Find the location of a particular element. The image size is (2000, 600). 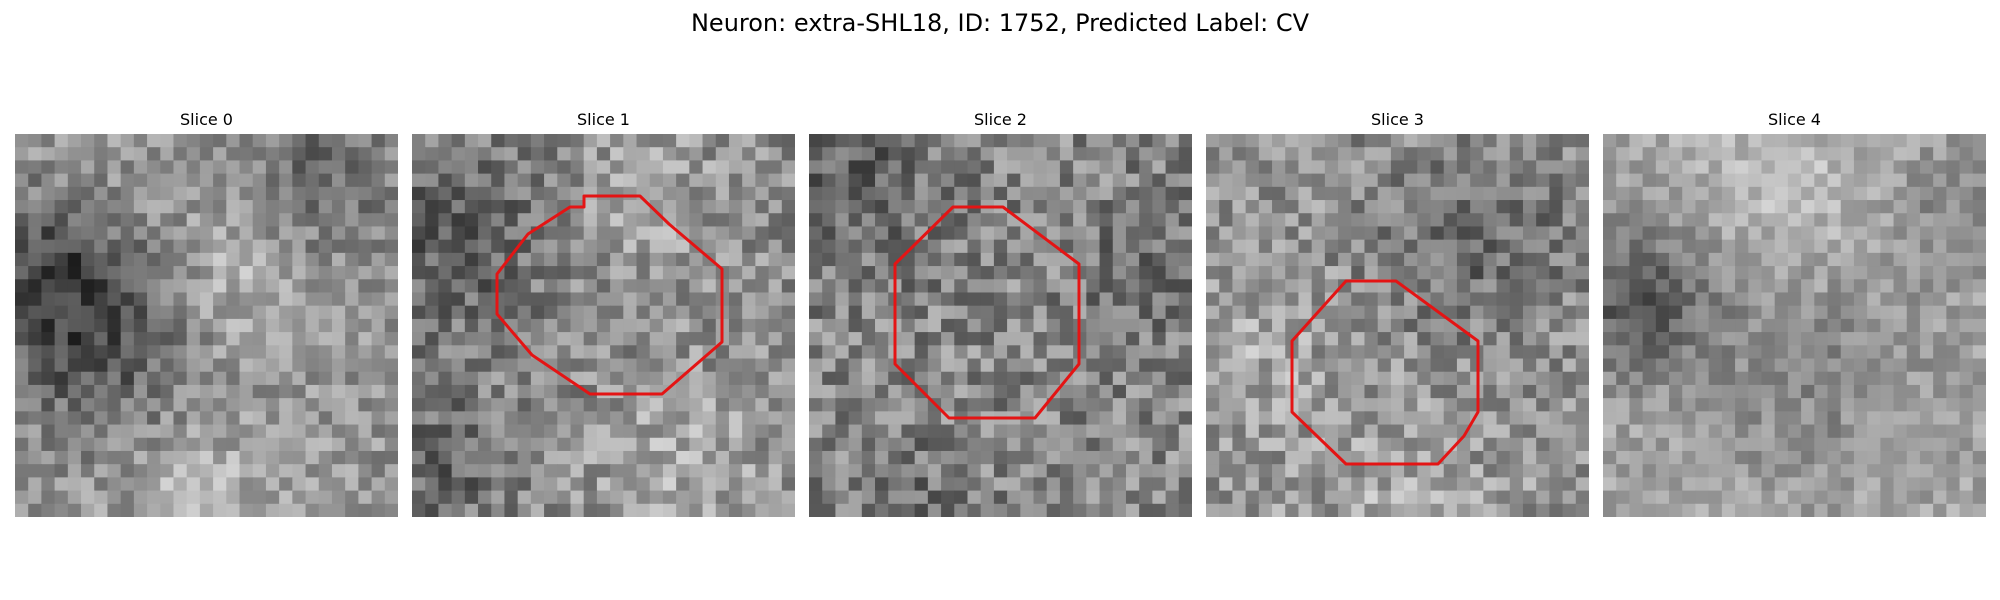

slice-panel-3: Slice 3 is located at coordinates (1397, 312).